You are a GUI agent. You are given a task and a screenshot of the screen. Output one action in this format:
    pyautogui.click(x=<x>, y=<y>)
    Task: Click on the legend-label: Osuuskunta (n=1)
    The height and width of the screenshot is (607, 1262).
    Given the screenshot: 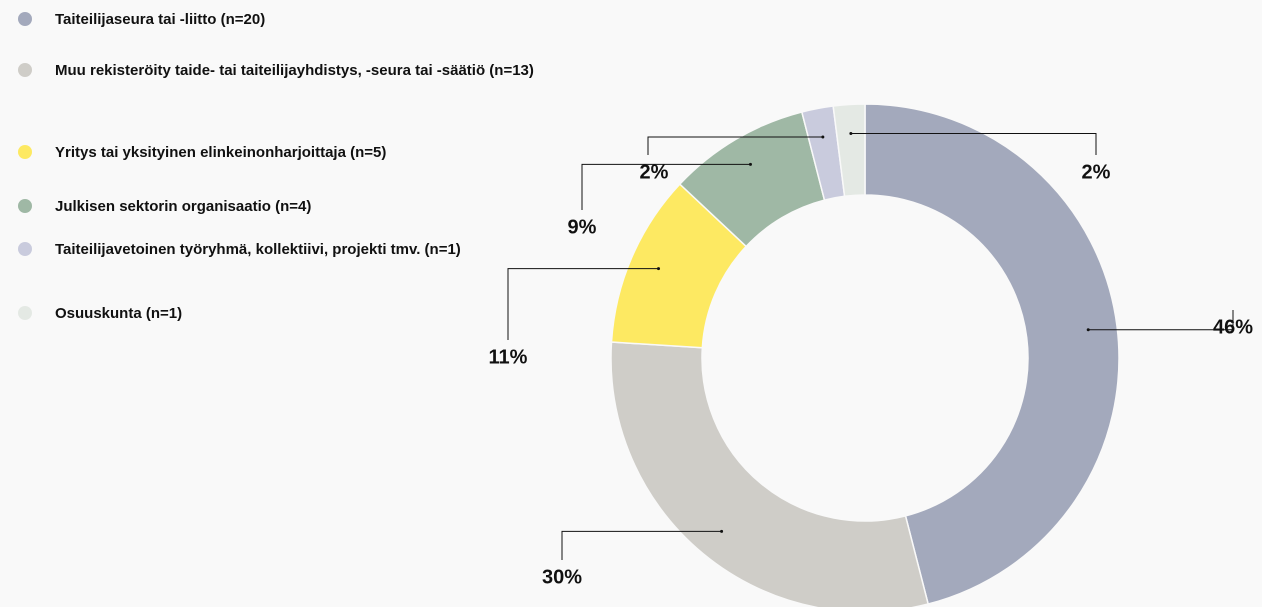 What is the action you would take?
    pyautogui.click(x=119, y=313)
    